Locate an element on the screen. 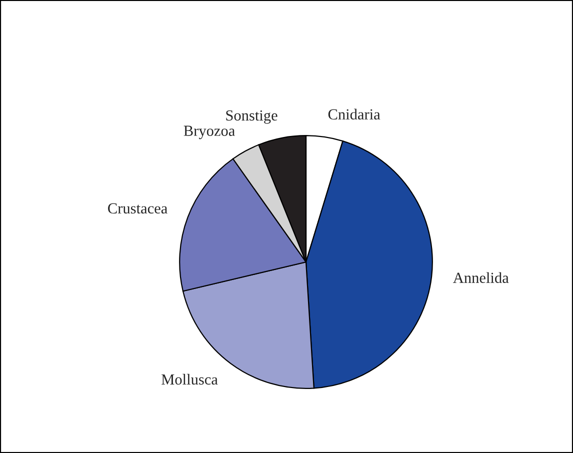 The height and width of the screenshot is (453, 573). slice-label: Cnidaria is located at coordinates (354, 114).